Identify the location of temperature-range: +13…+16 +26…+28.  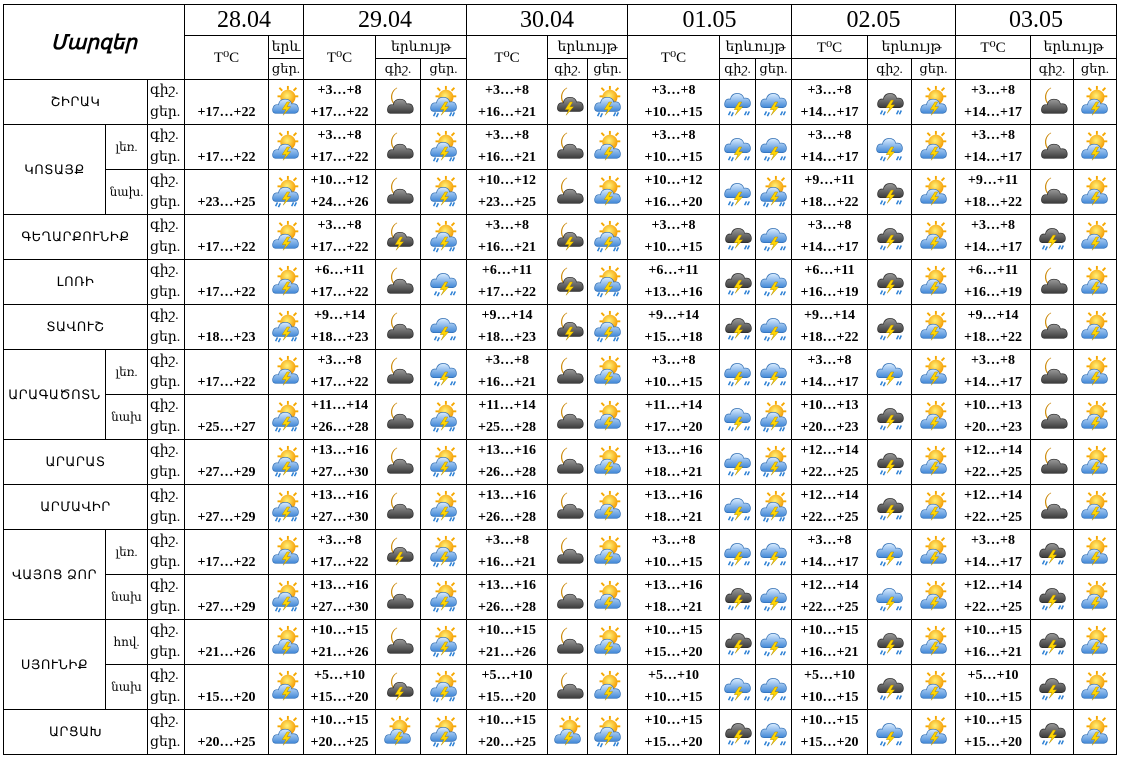
(507, 462).